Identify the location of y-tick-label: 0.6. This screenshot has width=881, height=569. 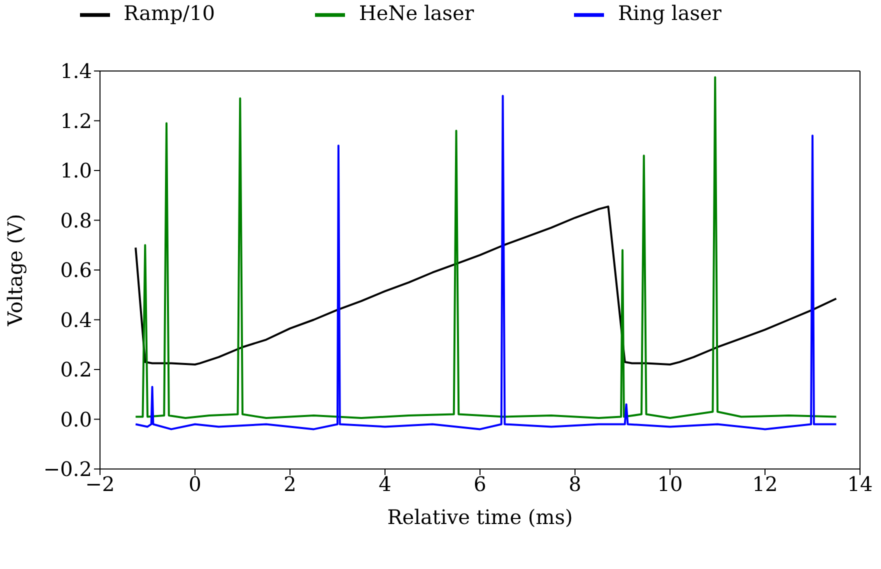
(76, 270).